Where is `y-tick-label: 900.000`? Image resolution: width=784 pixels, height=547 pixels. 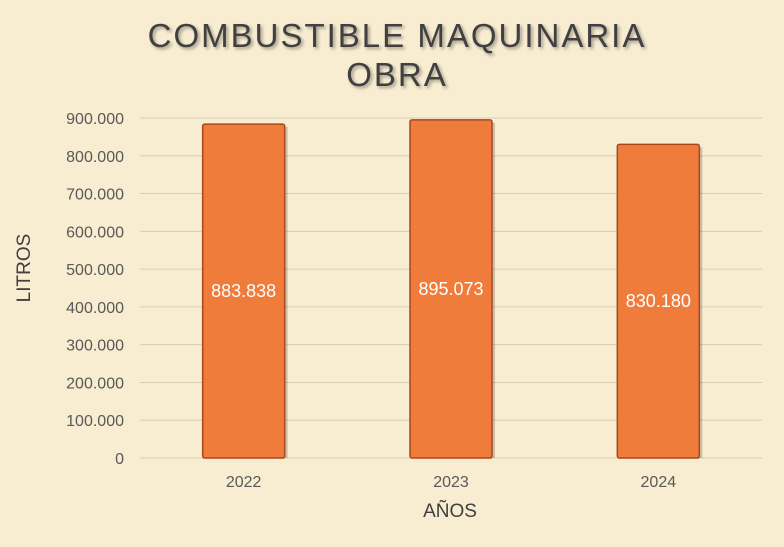 y-tick-label: 900.000 is located at coordinates (95, 119).